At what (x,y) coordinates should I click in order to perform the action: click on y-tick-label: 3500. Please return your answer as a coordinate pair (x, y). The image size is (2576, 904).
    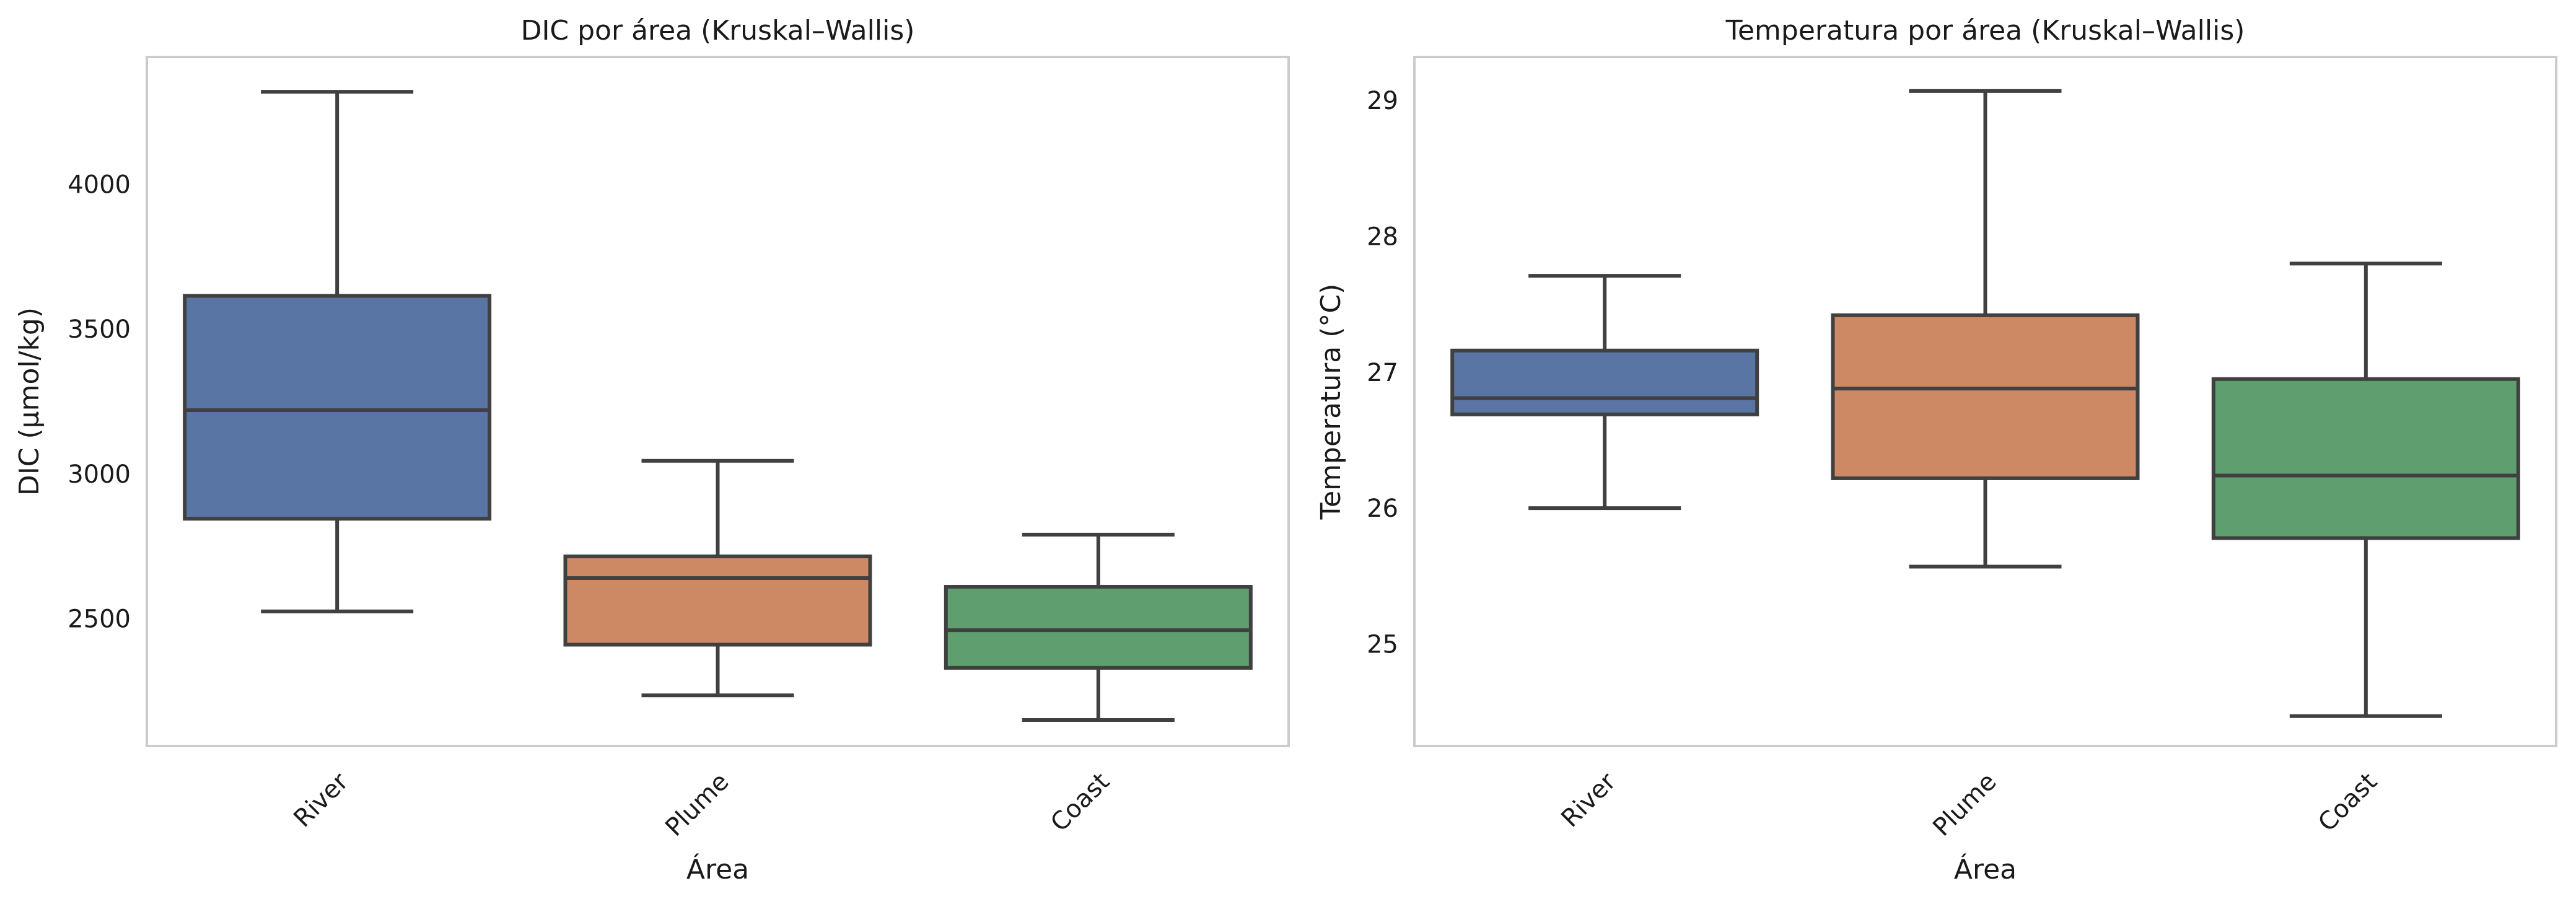
    Looking at the image, I should click on (99, 329).